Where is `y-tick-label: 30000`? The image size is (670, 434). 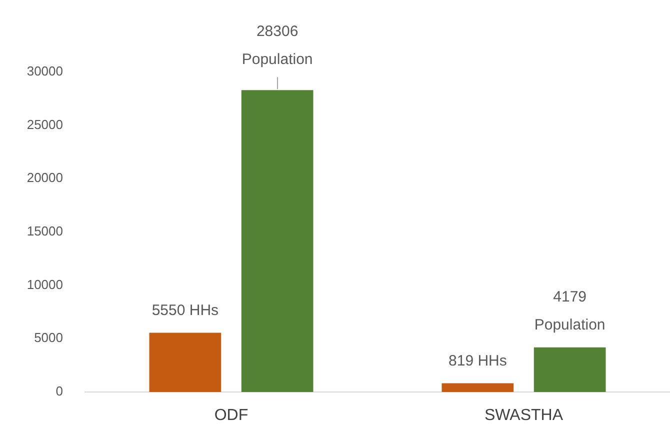 y-tick-label: 30000 is located at coordinates (44, 71).